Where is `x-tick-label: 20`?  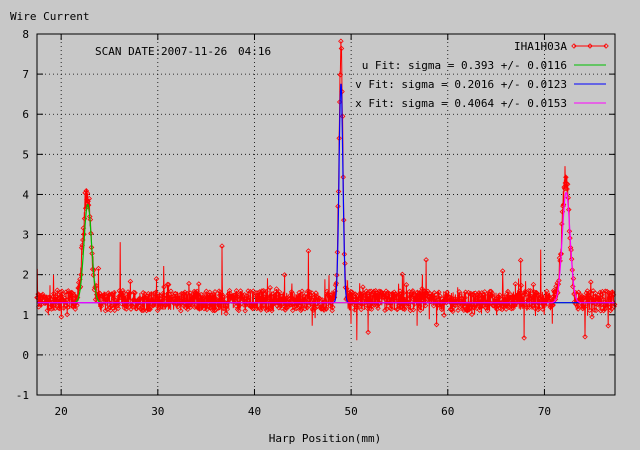
x-tick-label: 20 is located at coordinates (61, 411).